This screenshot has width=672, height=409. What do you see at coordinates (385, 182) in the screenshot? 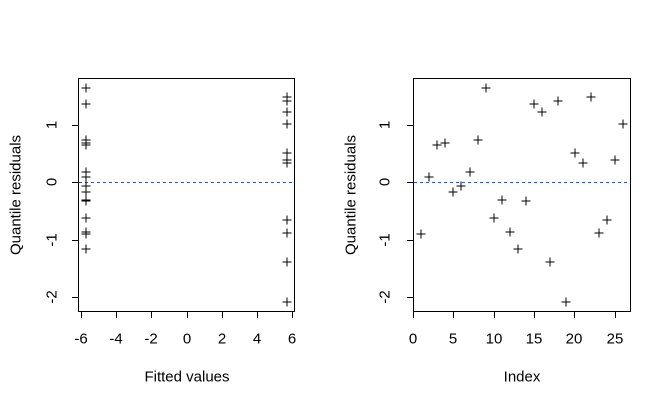
I see `y-axis-tick-label: 0` at bounding box center [385, 182].